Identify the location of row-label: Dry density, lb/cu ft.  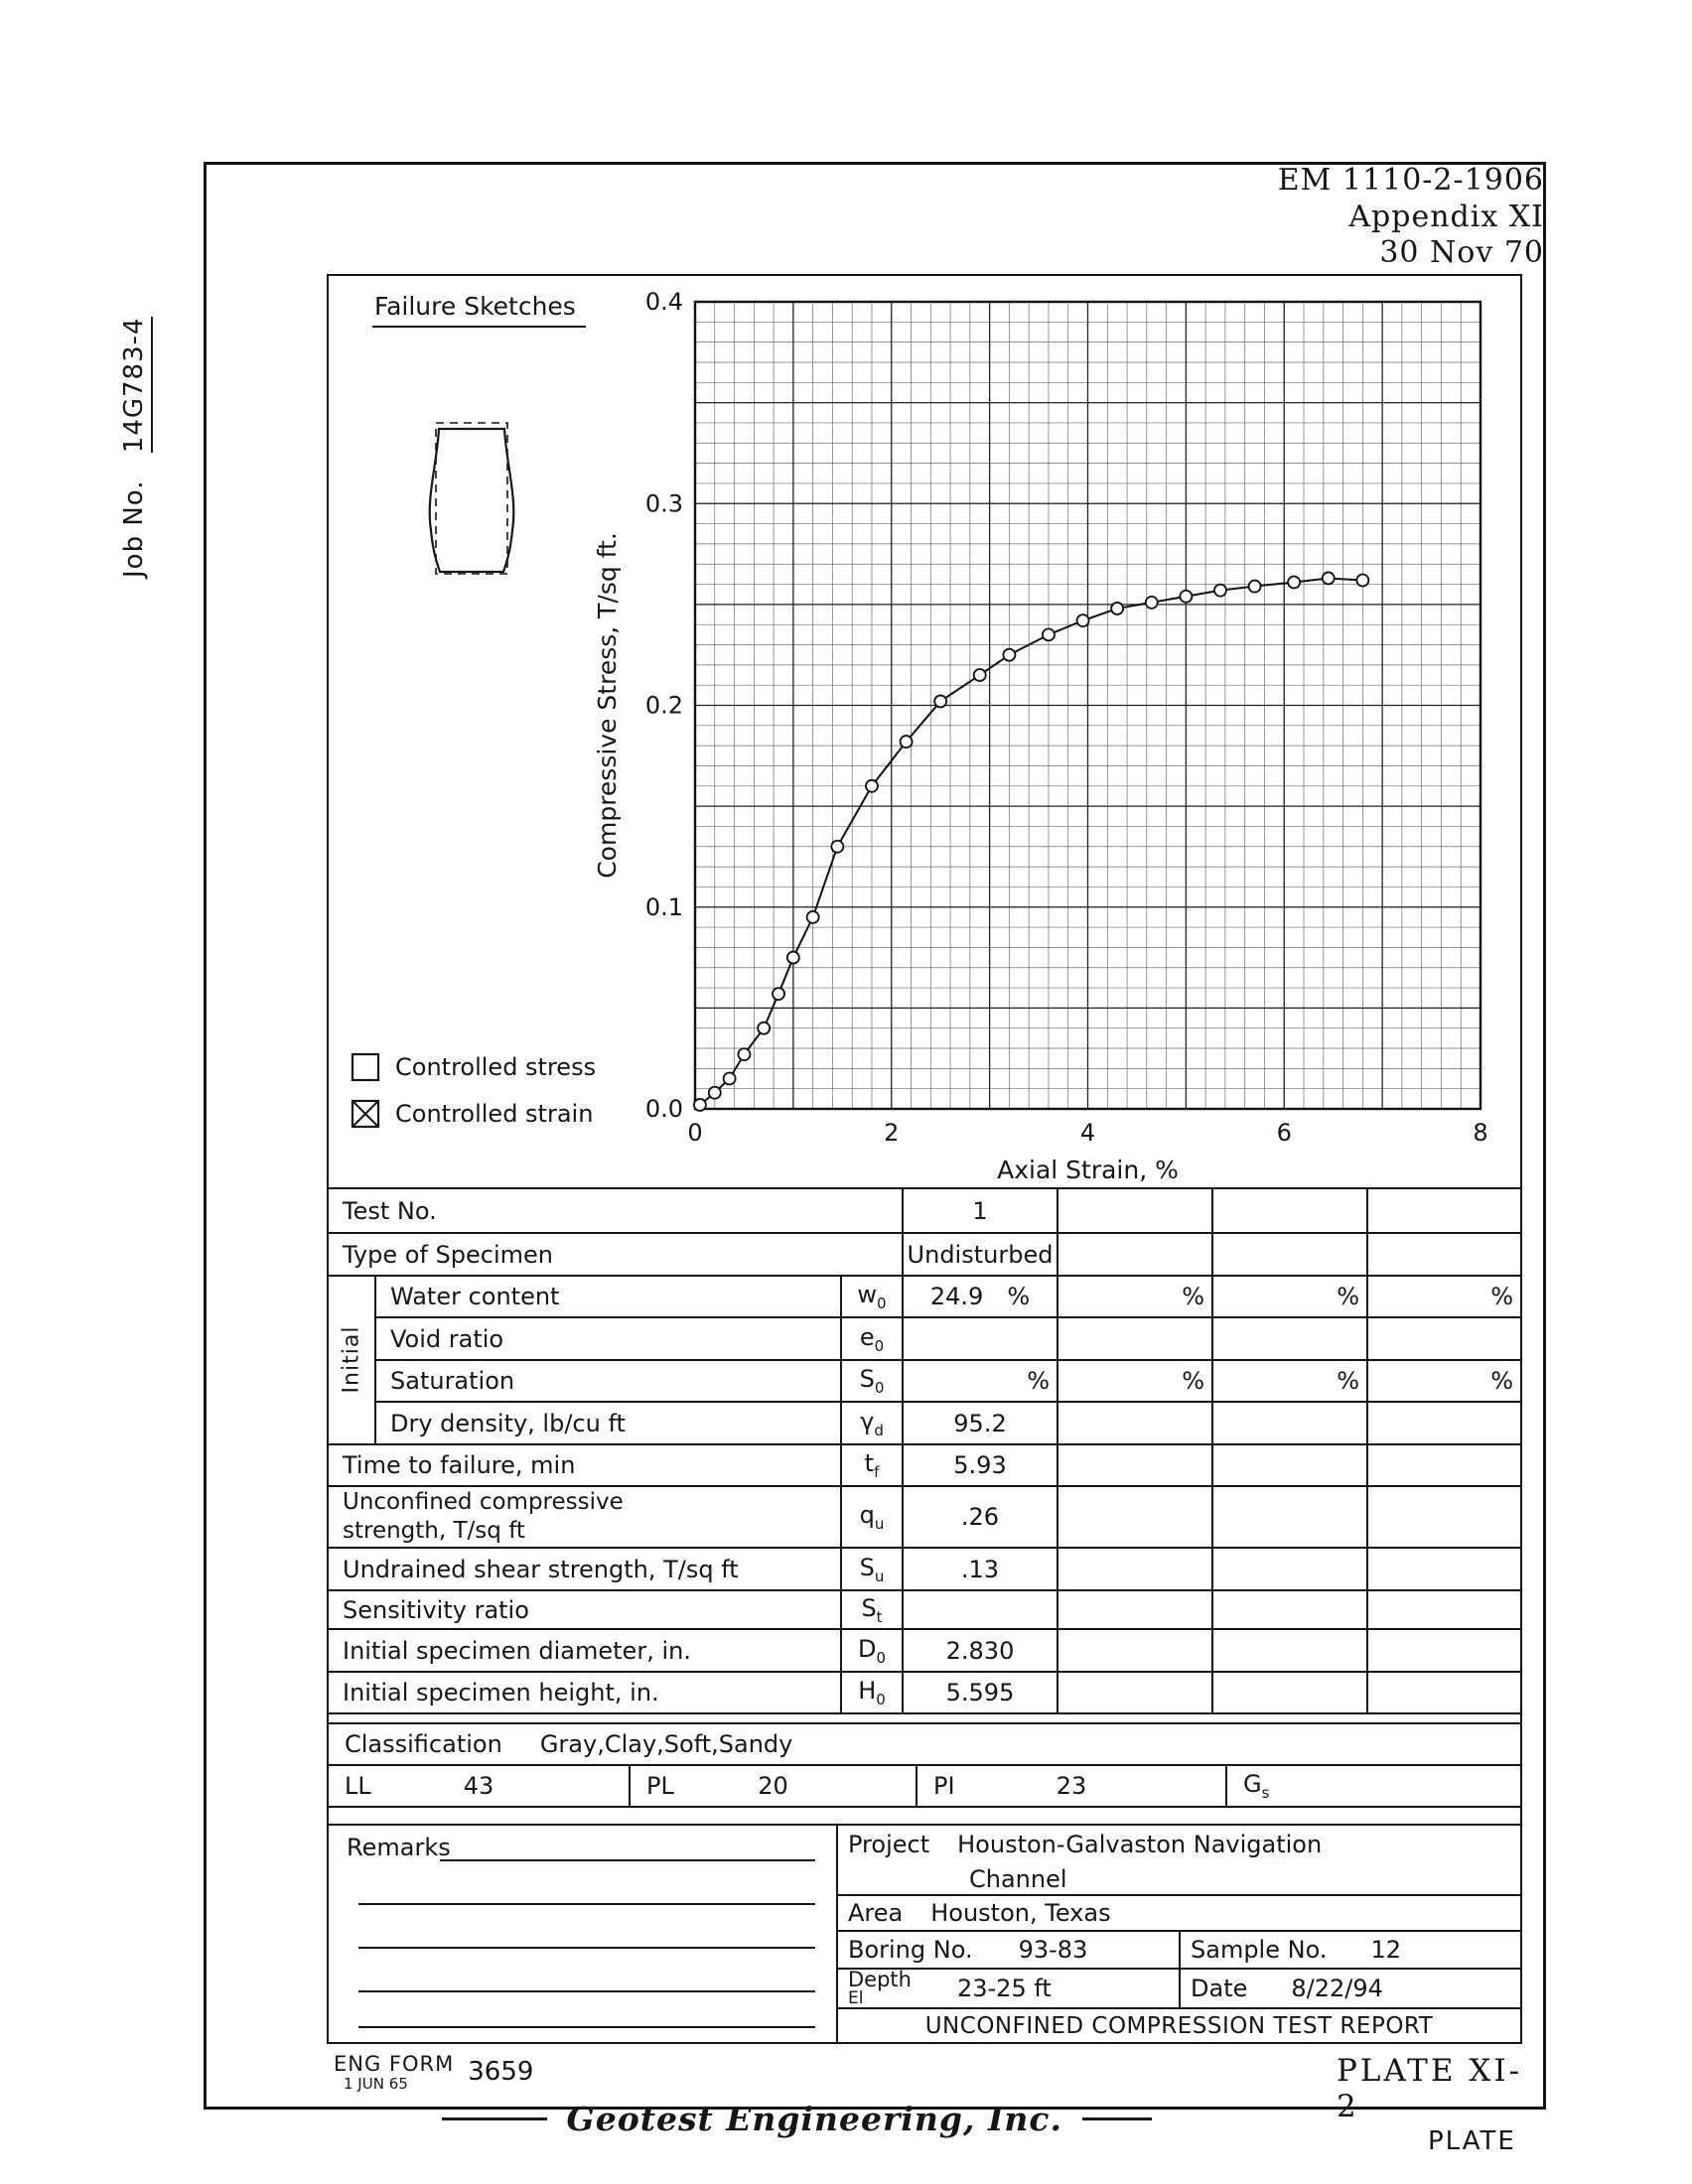
(607, 1422).